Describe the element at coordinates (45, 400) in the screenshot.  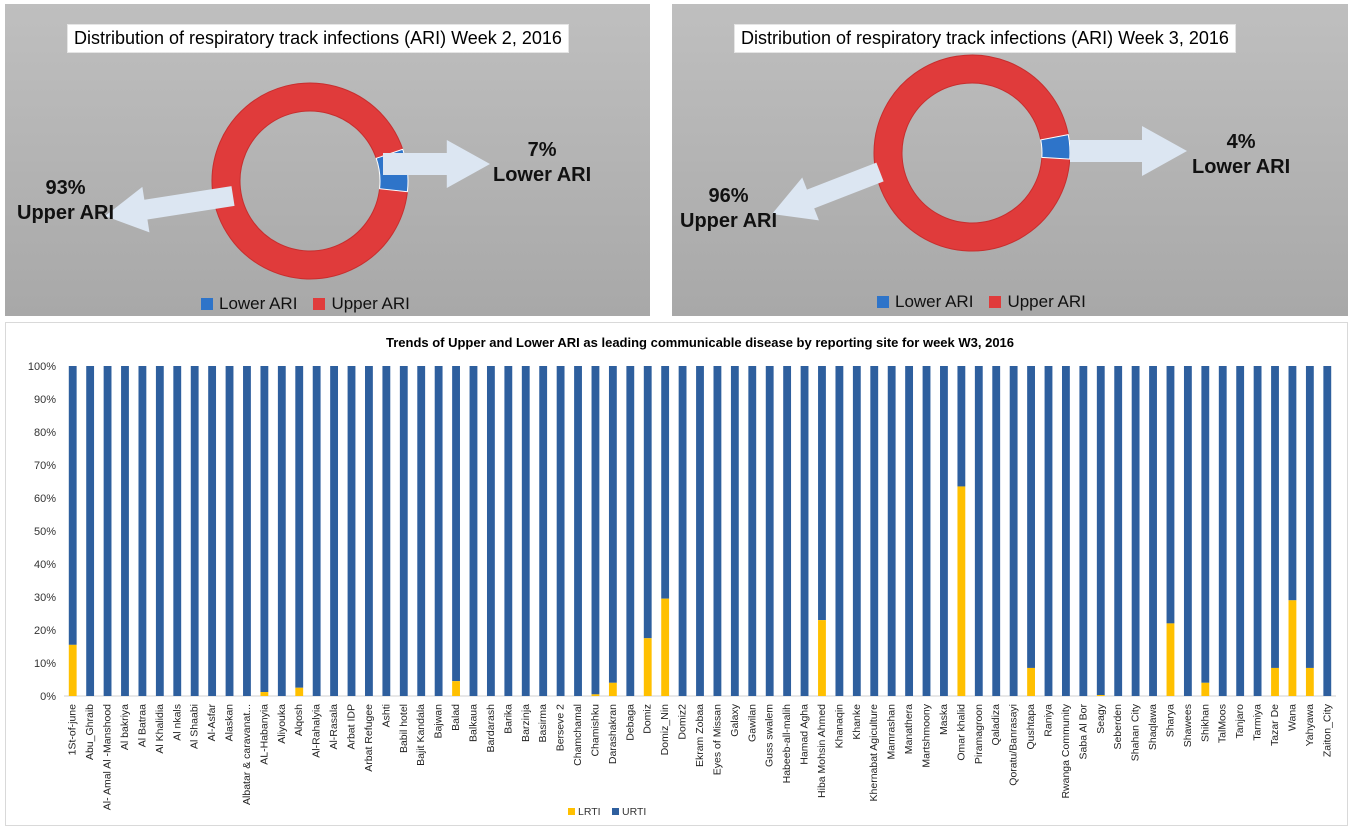
I see `y-tick-label: 90%` at that location.